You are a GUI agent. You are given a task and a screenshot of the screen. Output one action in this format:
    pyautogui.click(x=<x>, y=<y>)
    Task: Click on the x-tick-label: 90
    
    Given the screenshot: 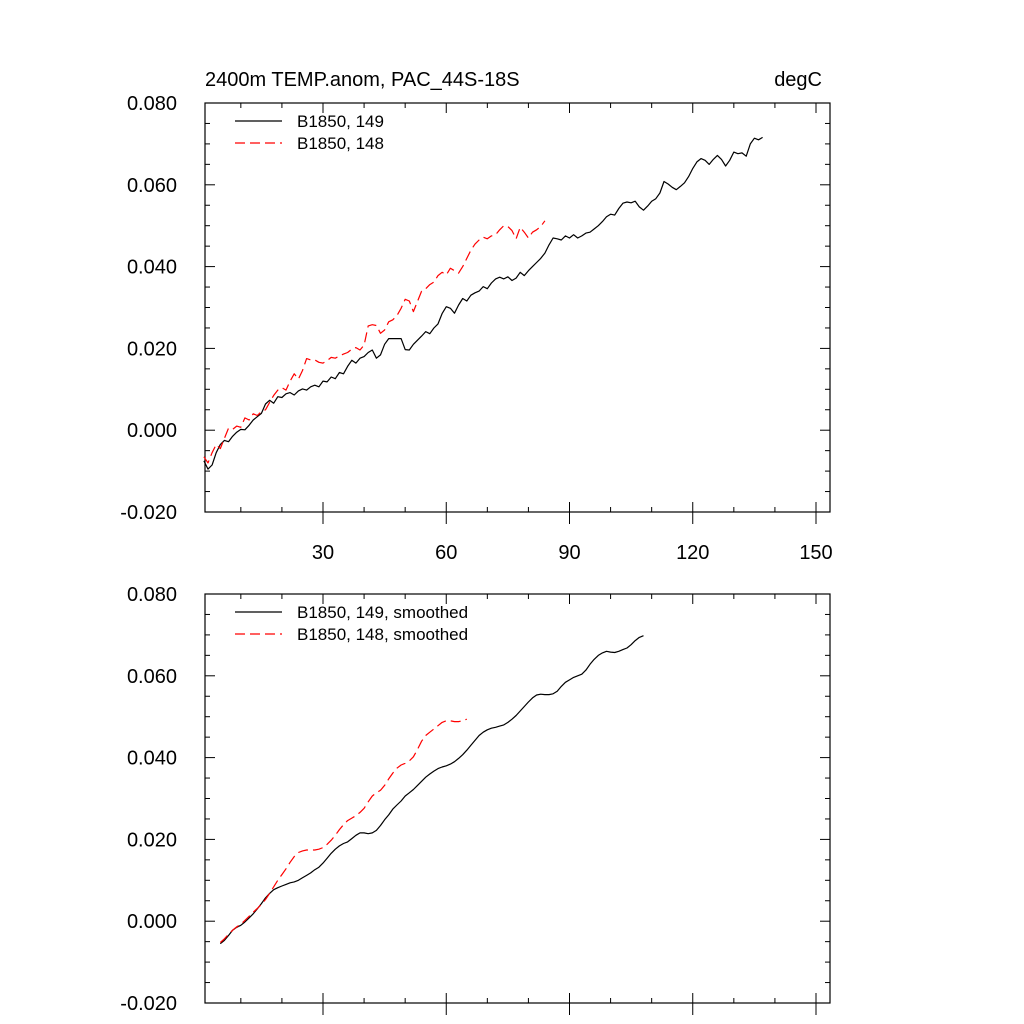 What is the action you would take?
    pyautogui.click(x=569, y=553)
    